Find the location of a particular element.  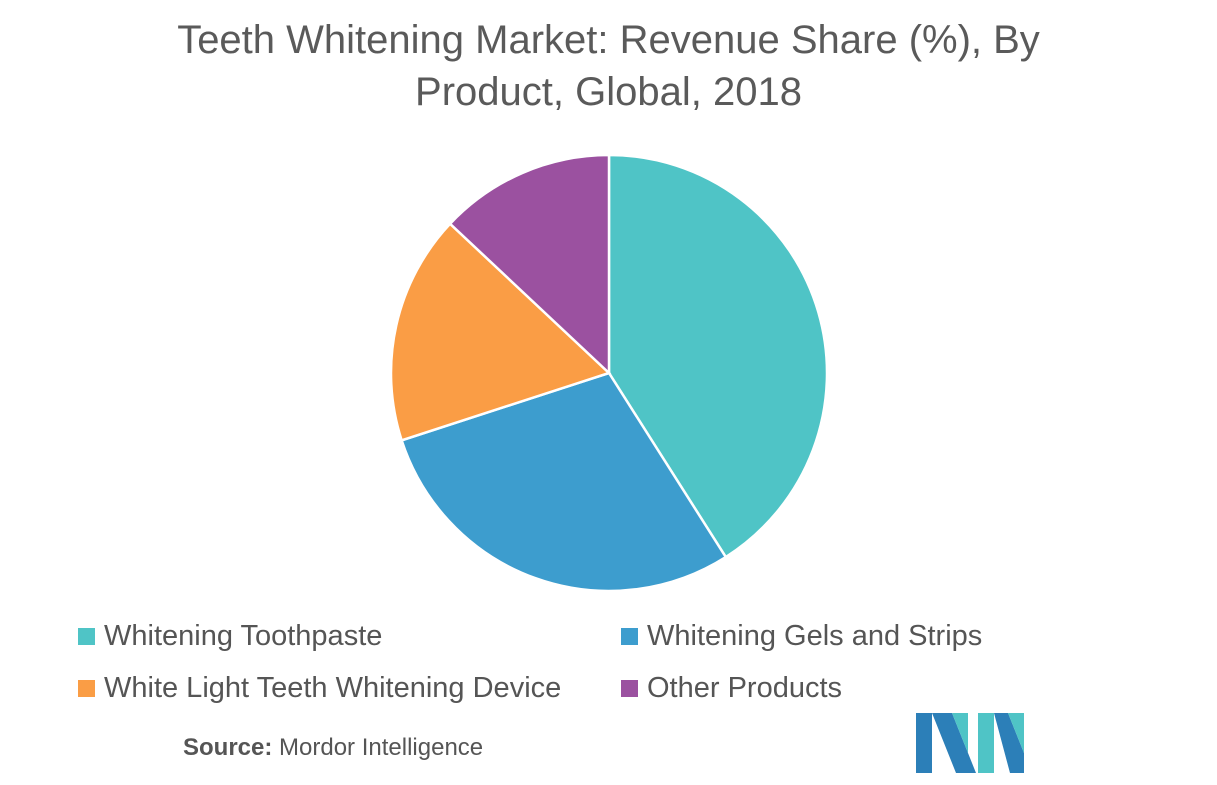

source-note: Source: Mordor Intelligence is located at coordinates (333, 748).